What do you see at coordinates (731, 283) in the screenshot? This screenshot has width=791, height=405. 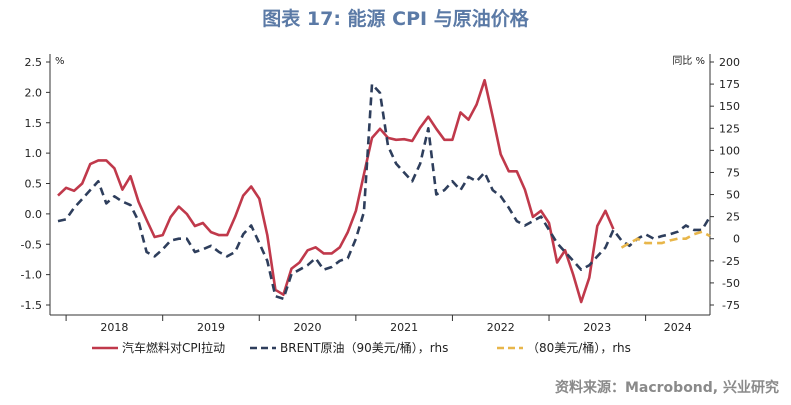 I see `right-tick-label: -50` at bounding box center [731, 283].